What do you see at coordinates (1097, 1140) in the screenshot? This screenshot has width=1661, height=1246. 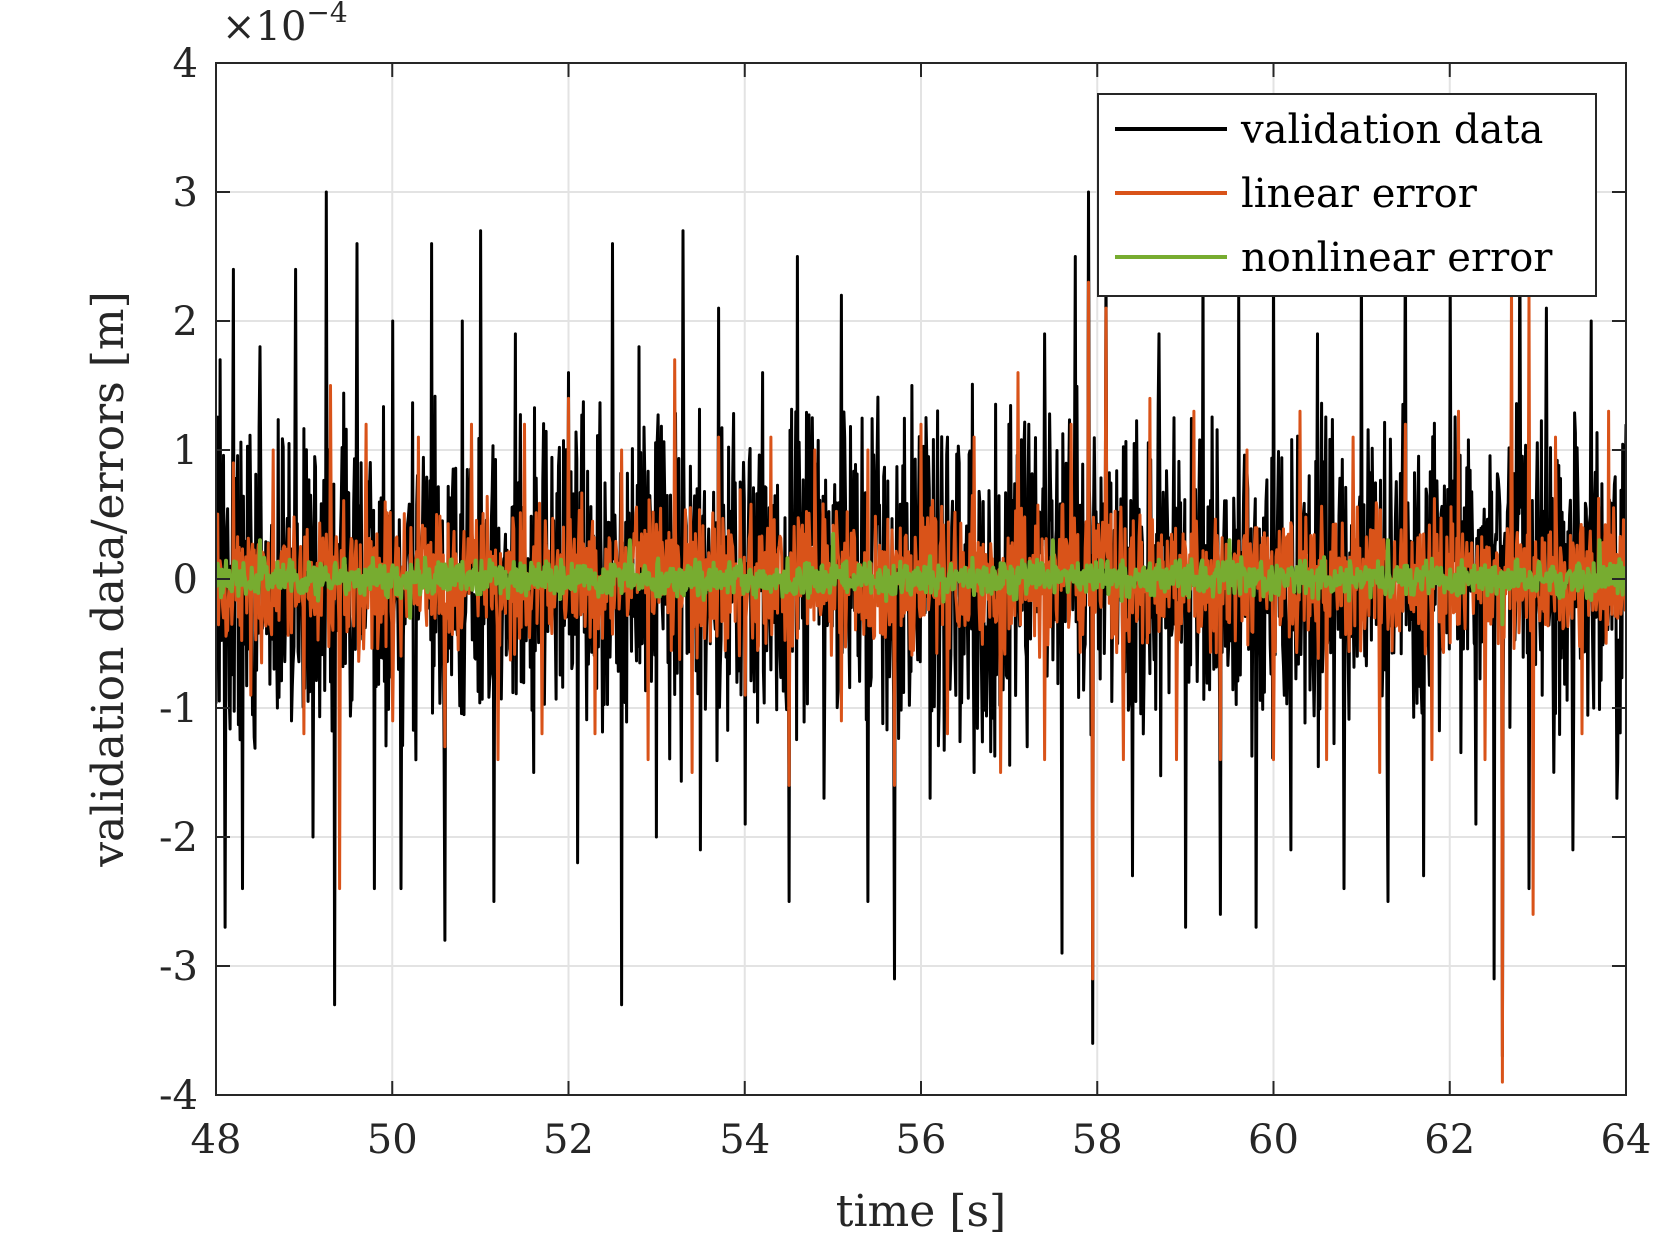 I see `x-tick-label: 58` at bounding box center [1097, 1140].